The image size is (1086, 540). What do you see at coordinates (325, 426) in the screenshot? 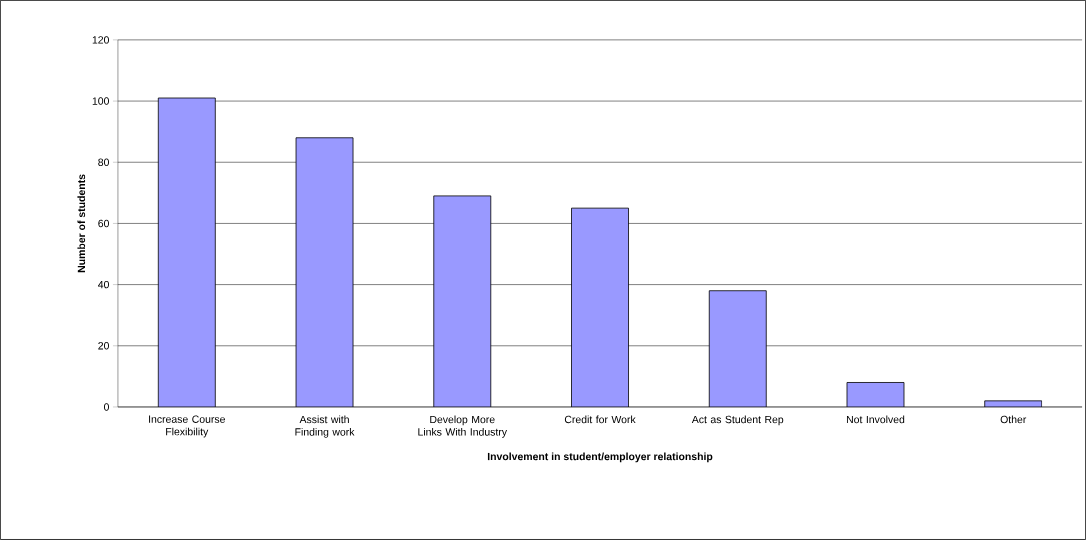
I see `x-tick-label: Assist with Finding work` at bounding box center [325, 426].